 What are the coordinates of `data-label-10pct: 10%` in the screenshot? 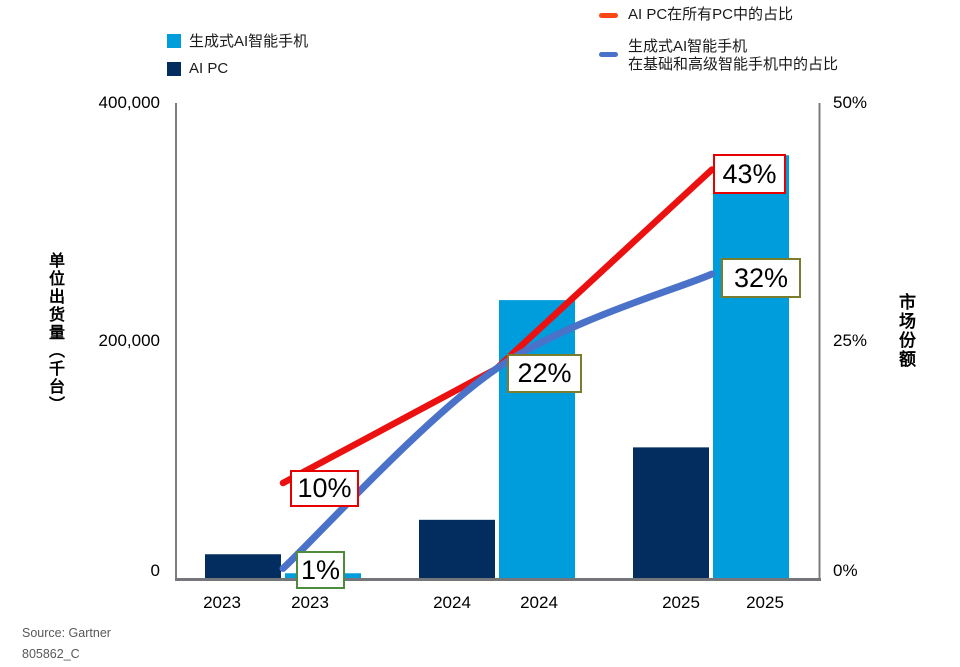 It's located at (324, 488).